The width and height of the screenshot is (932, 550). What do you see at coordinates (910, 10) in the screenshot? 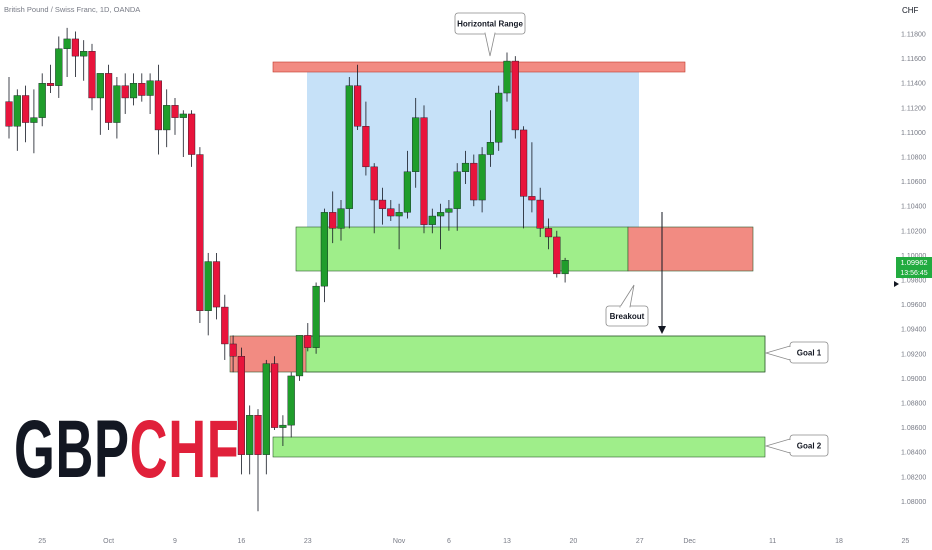
I see `currency-label: CHF` at bounding box center [910, 10].